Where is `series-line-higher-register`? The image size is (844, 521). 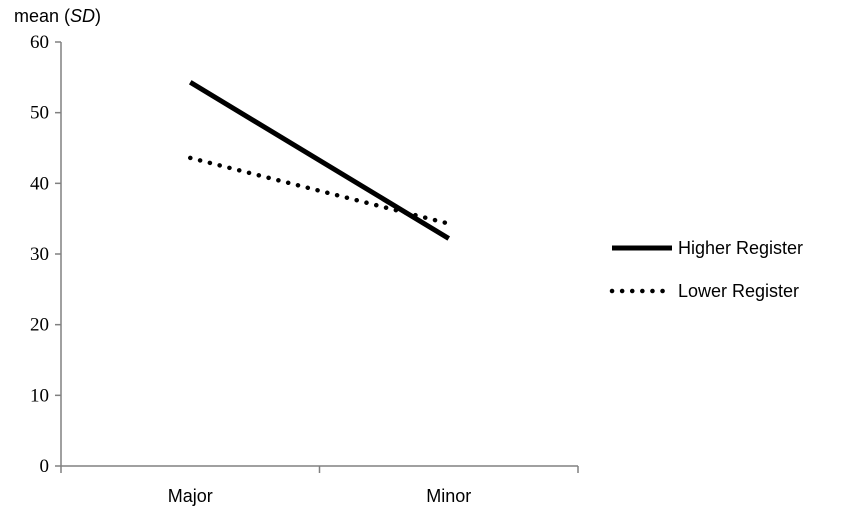
series-line-higher-register is located at coordinates (319, 160).